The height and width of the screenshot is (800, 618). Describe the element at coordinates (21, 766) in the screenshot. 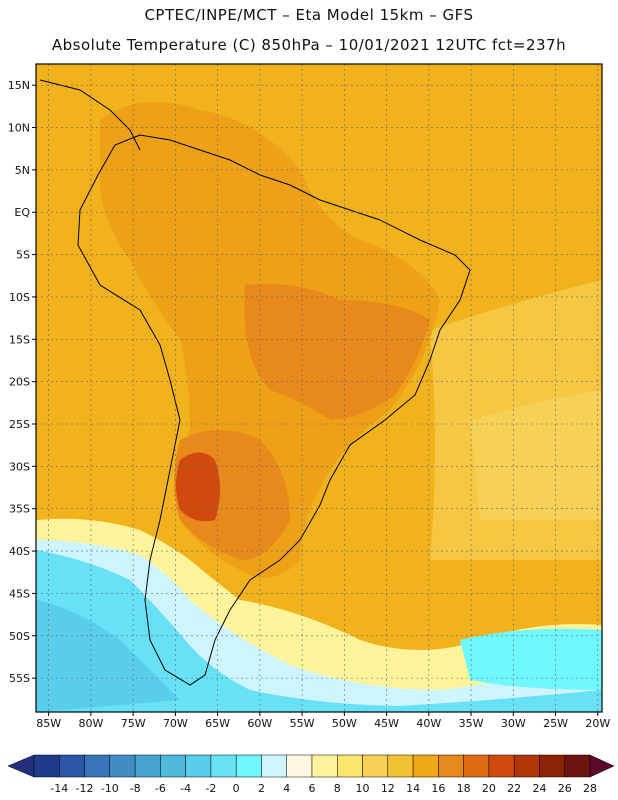

I see `colorbar-left-arrow` at that location.